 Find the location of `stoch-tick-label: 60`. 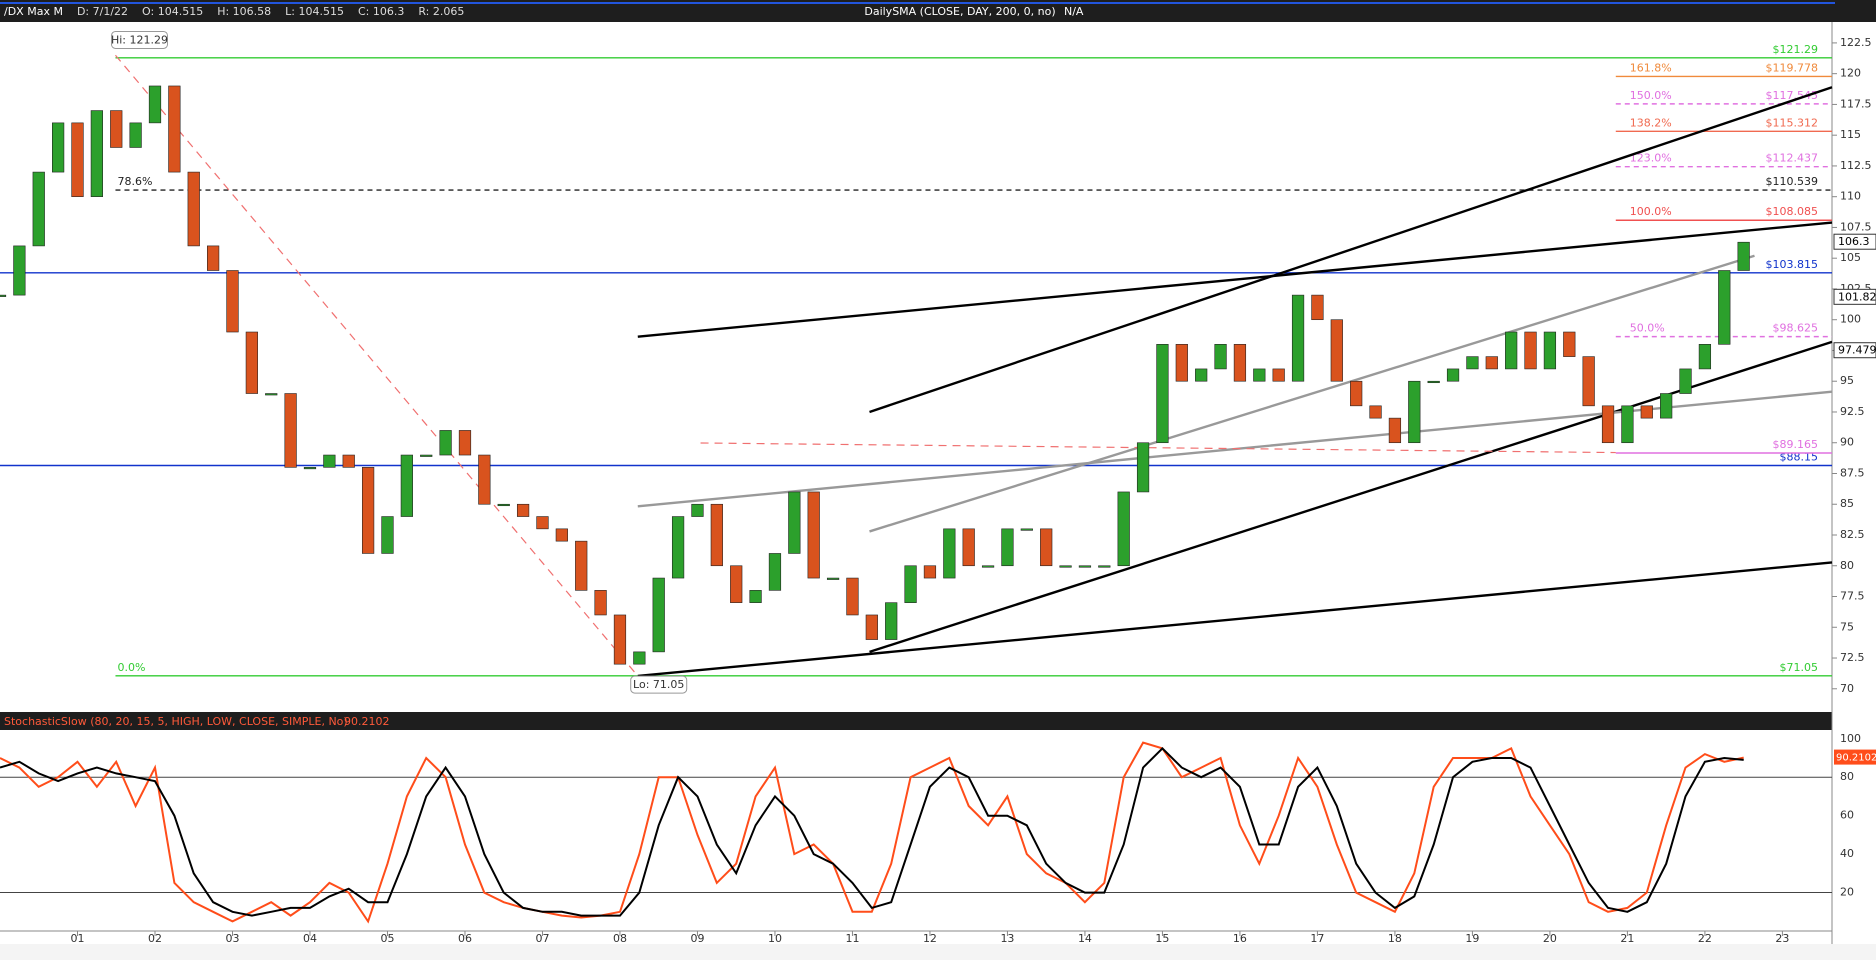

stoch-tick-label: 60 is located at coordinates (1847, 815).